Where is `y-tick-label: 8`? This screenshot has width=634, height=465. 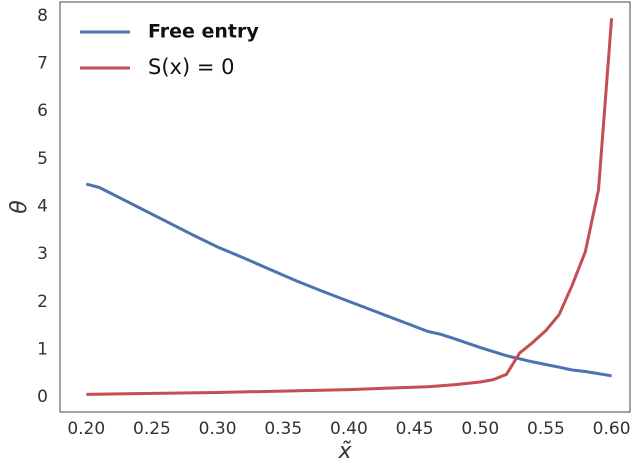
y-tick-label: 8 is located at coordinates (42, 16).